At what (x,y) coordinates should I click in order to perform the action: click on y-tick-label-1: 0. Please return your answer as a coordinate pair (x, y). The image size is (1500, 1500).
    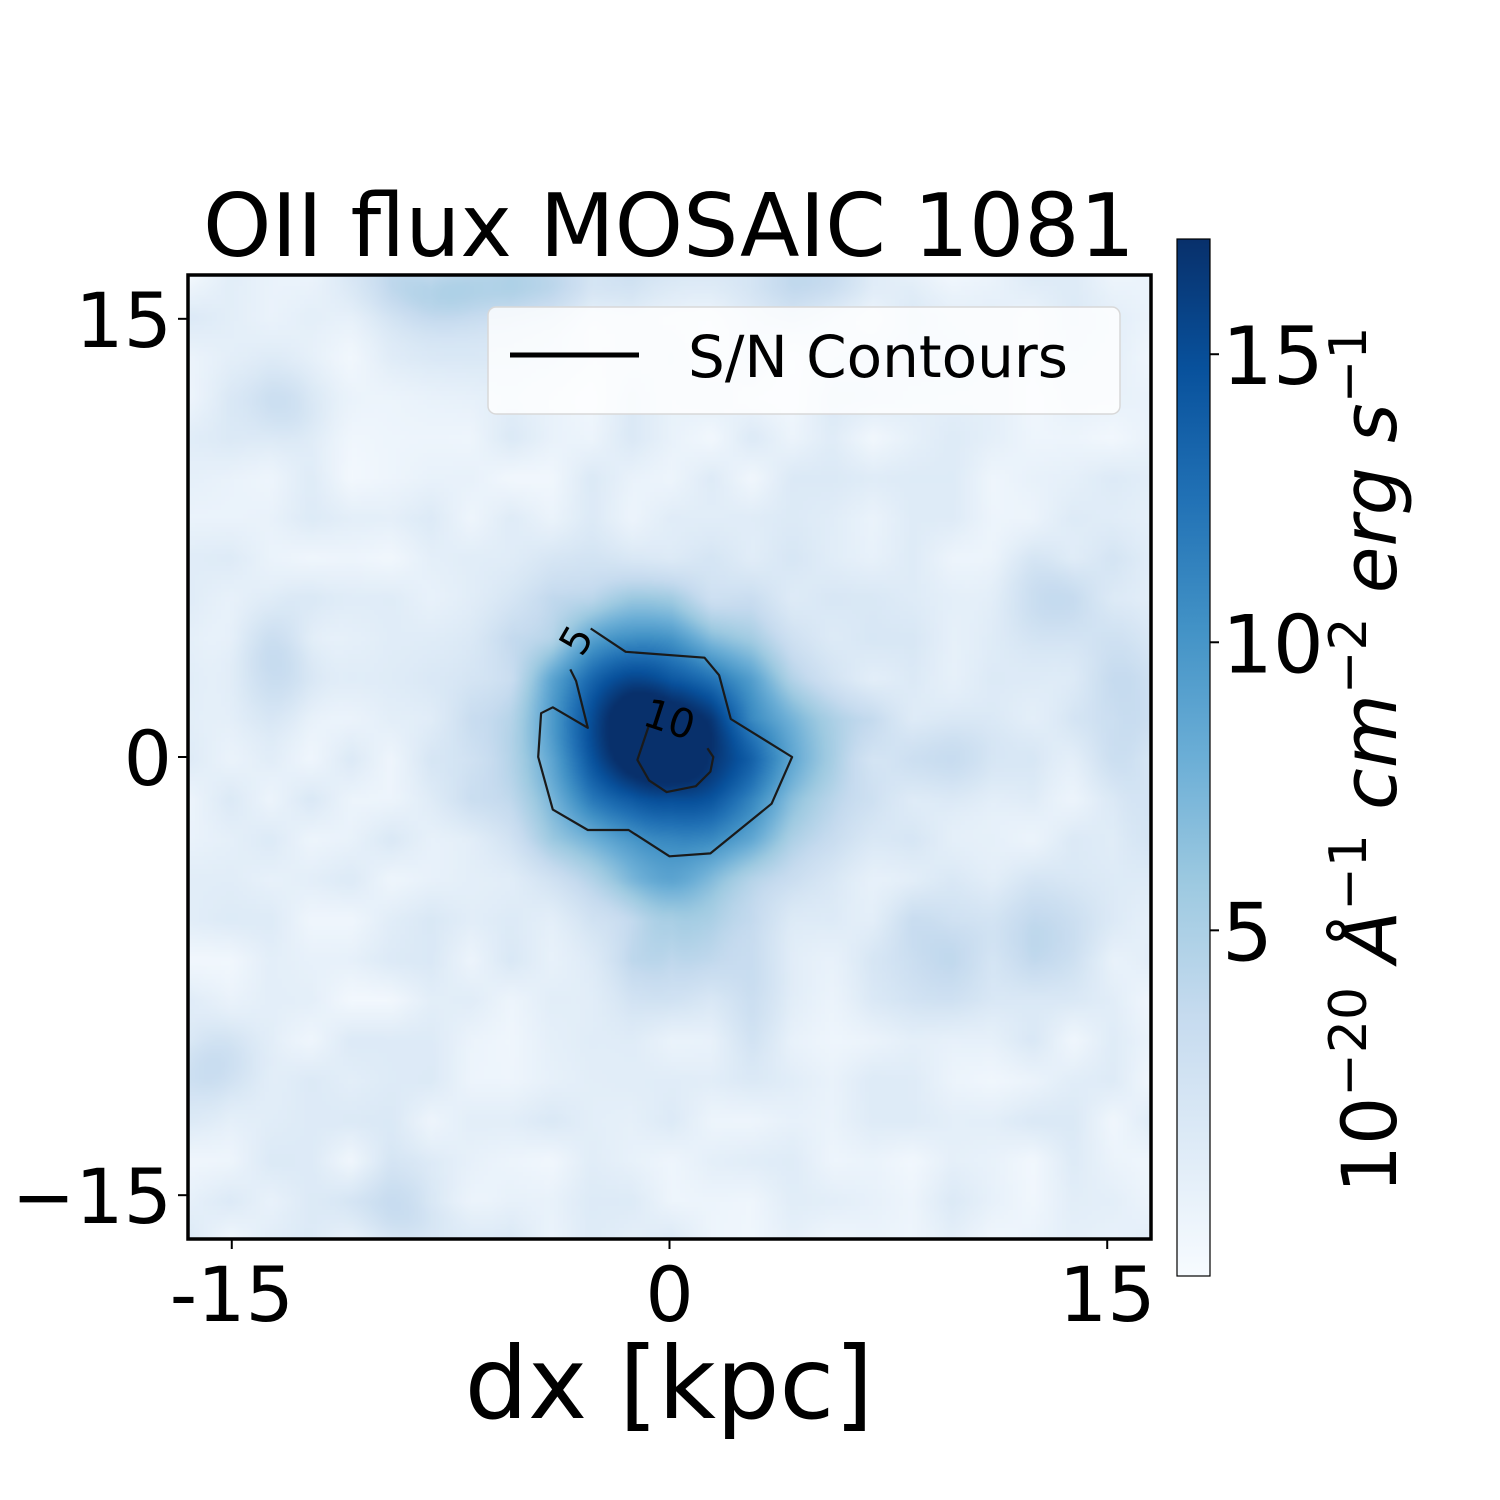
    Looking at the image, I should click on (148, 758).